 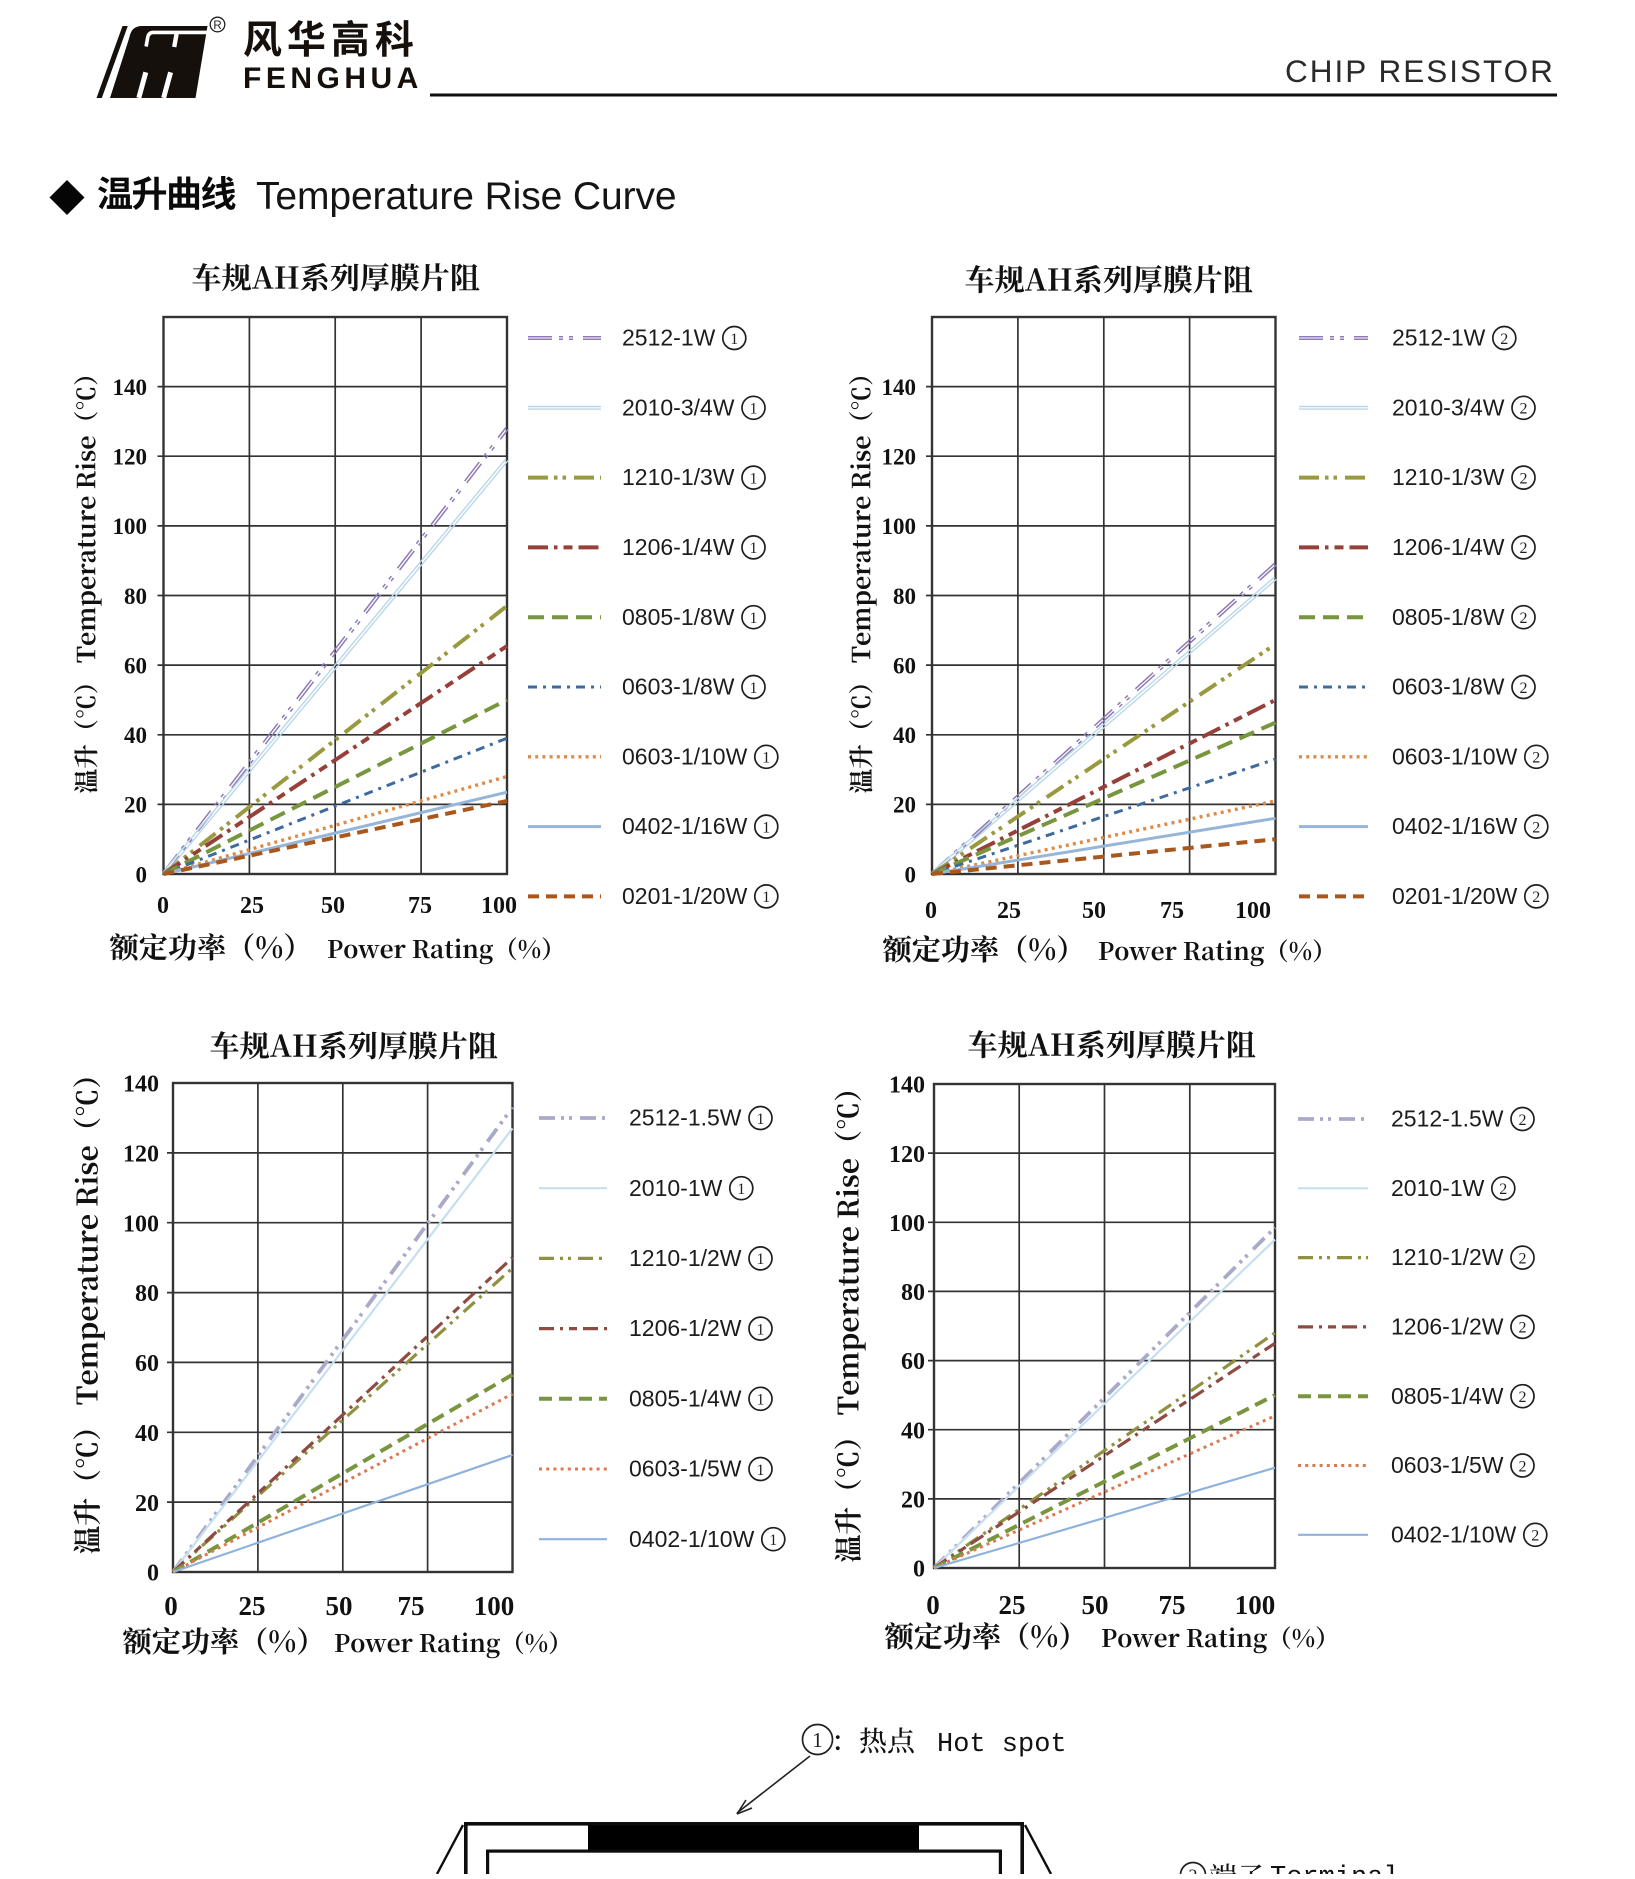 What do you see at coordinates (466, 196) in the screenshot?
I see `svg-text: Temperature Rise Curve` at bounding box center [466, 196].